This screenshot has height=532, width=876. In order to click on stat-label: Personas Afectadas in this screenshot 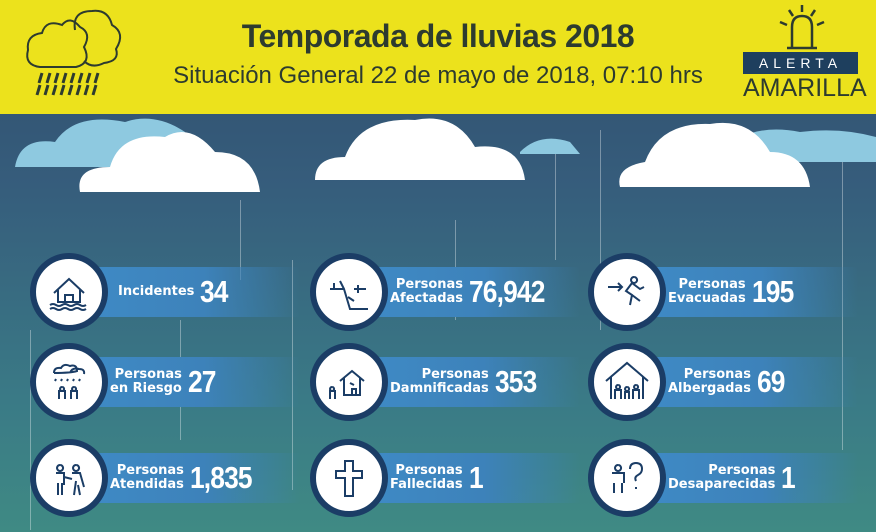, I will do `click(427, 291)`.